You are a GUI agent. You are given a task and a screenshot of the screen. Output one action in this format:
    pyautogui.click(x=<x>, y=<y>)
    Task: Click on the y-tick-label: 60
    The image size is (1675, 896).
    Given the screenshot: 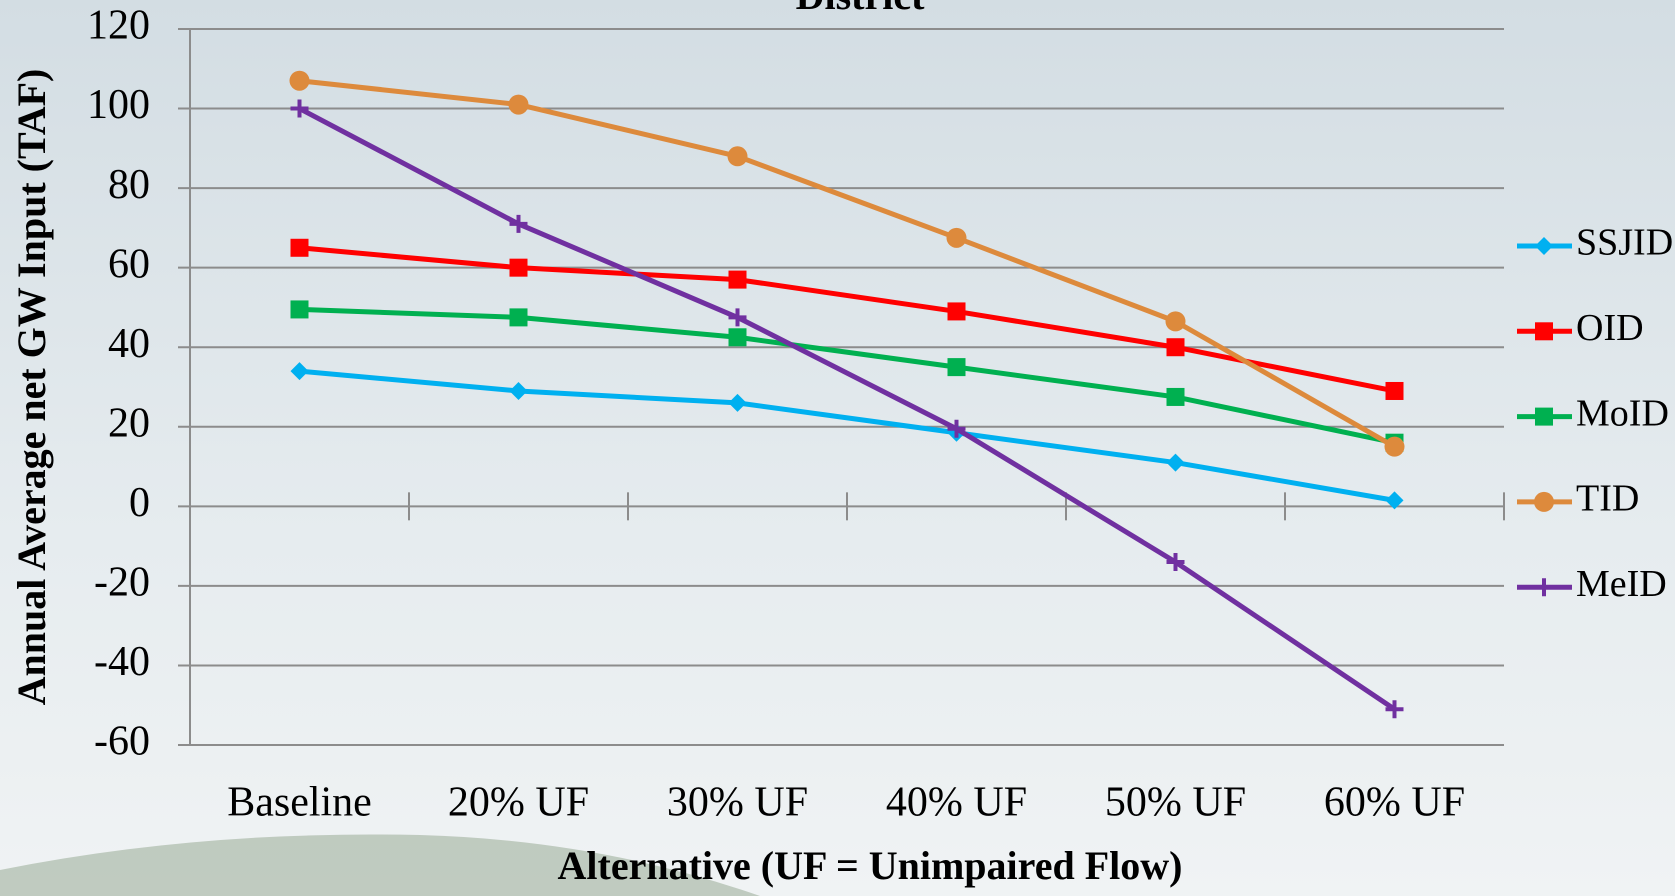 What is the action you would take?
    pyautogui.click(x=129, y=264)
    